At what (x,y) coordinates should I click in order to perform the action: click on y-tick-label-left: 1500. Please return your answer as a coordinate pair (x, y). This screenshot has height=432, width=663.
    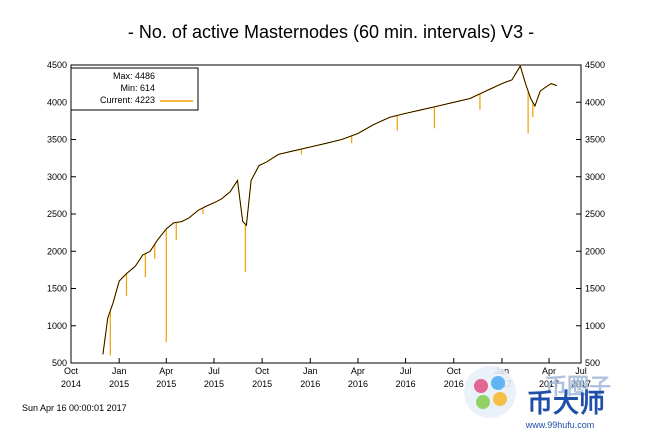
    Looking at the image, I should click on (57, 289).